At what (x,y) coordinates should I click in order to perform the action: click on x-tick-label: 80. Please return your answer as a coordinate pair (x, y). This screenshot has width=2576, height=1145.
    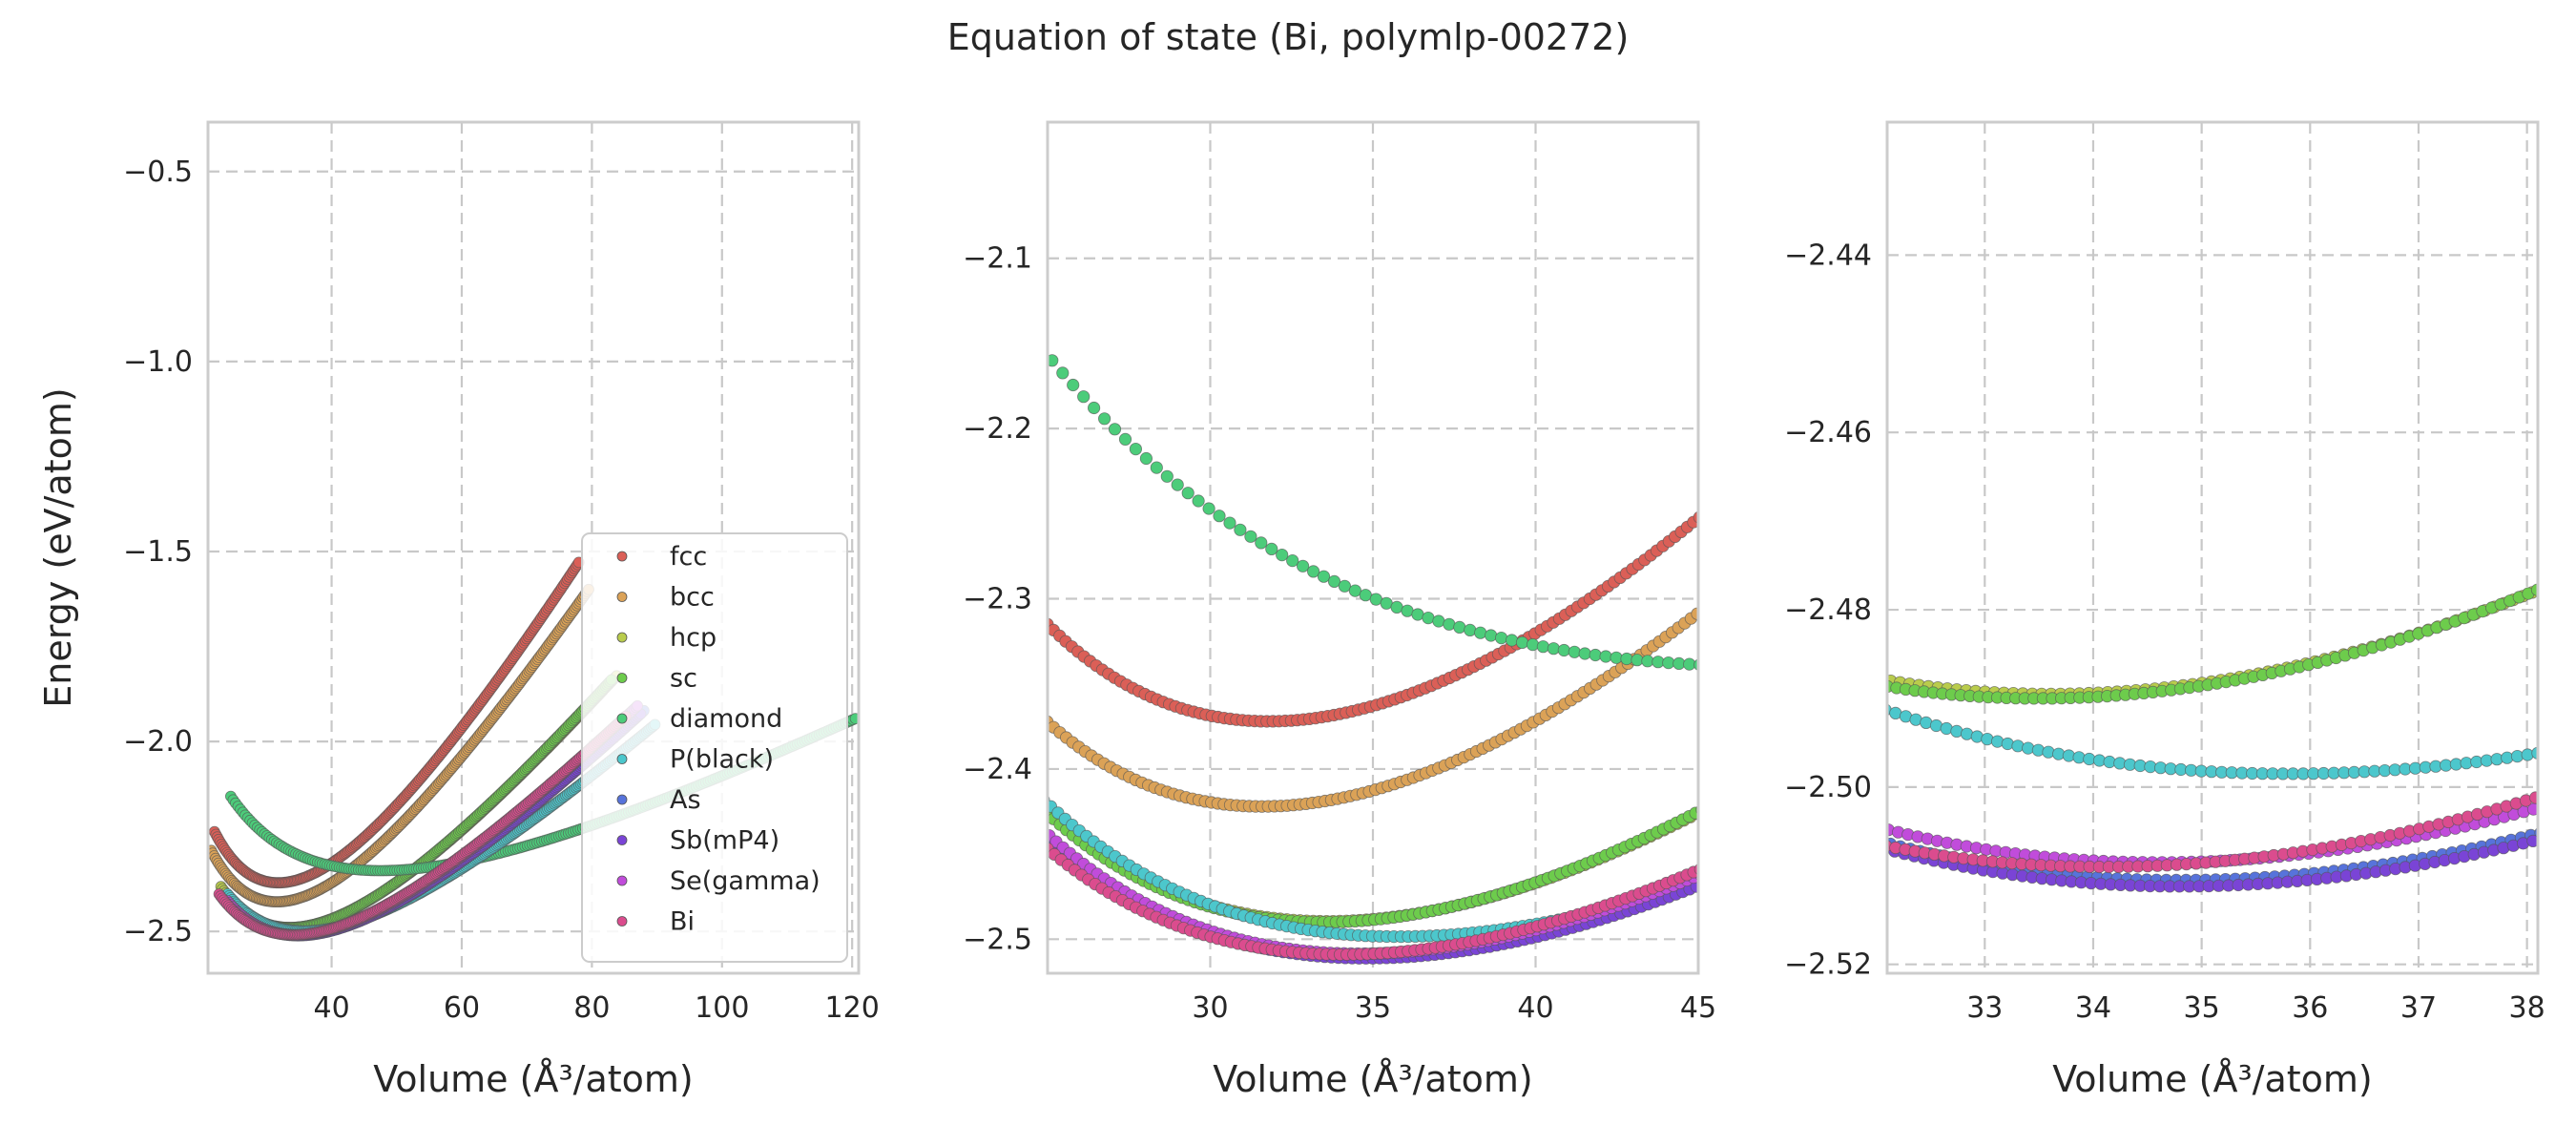
    Looking at the image, I should click on (591, 1008).